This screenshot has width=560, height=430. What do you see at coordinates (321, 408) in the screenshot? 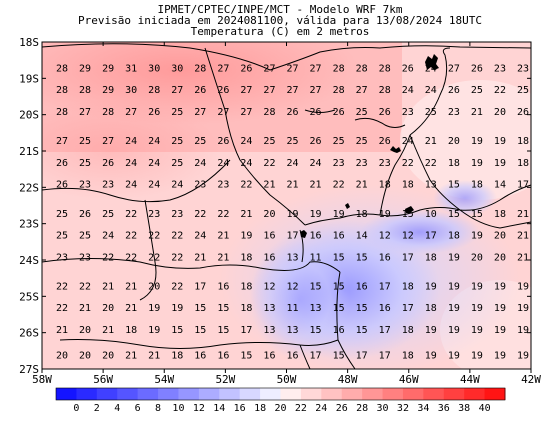
I see `colorbar-label: 24` at bounding box center [321, 408].